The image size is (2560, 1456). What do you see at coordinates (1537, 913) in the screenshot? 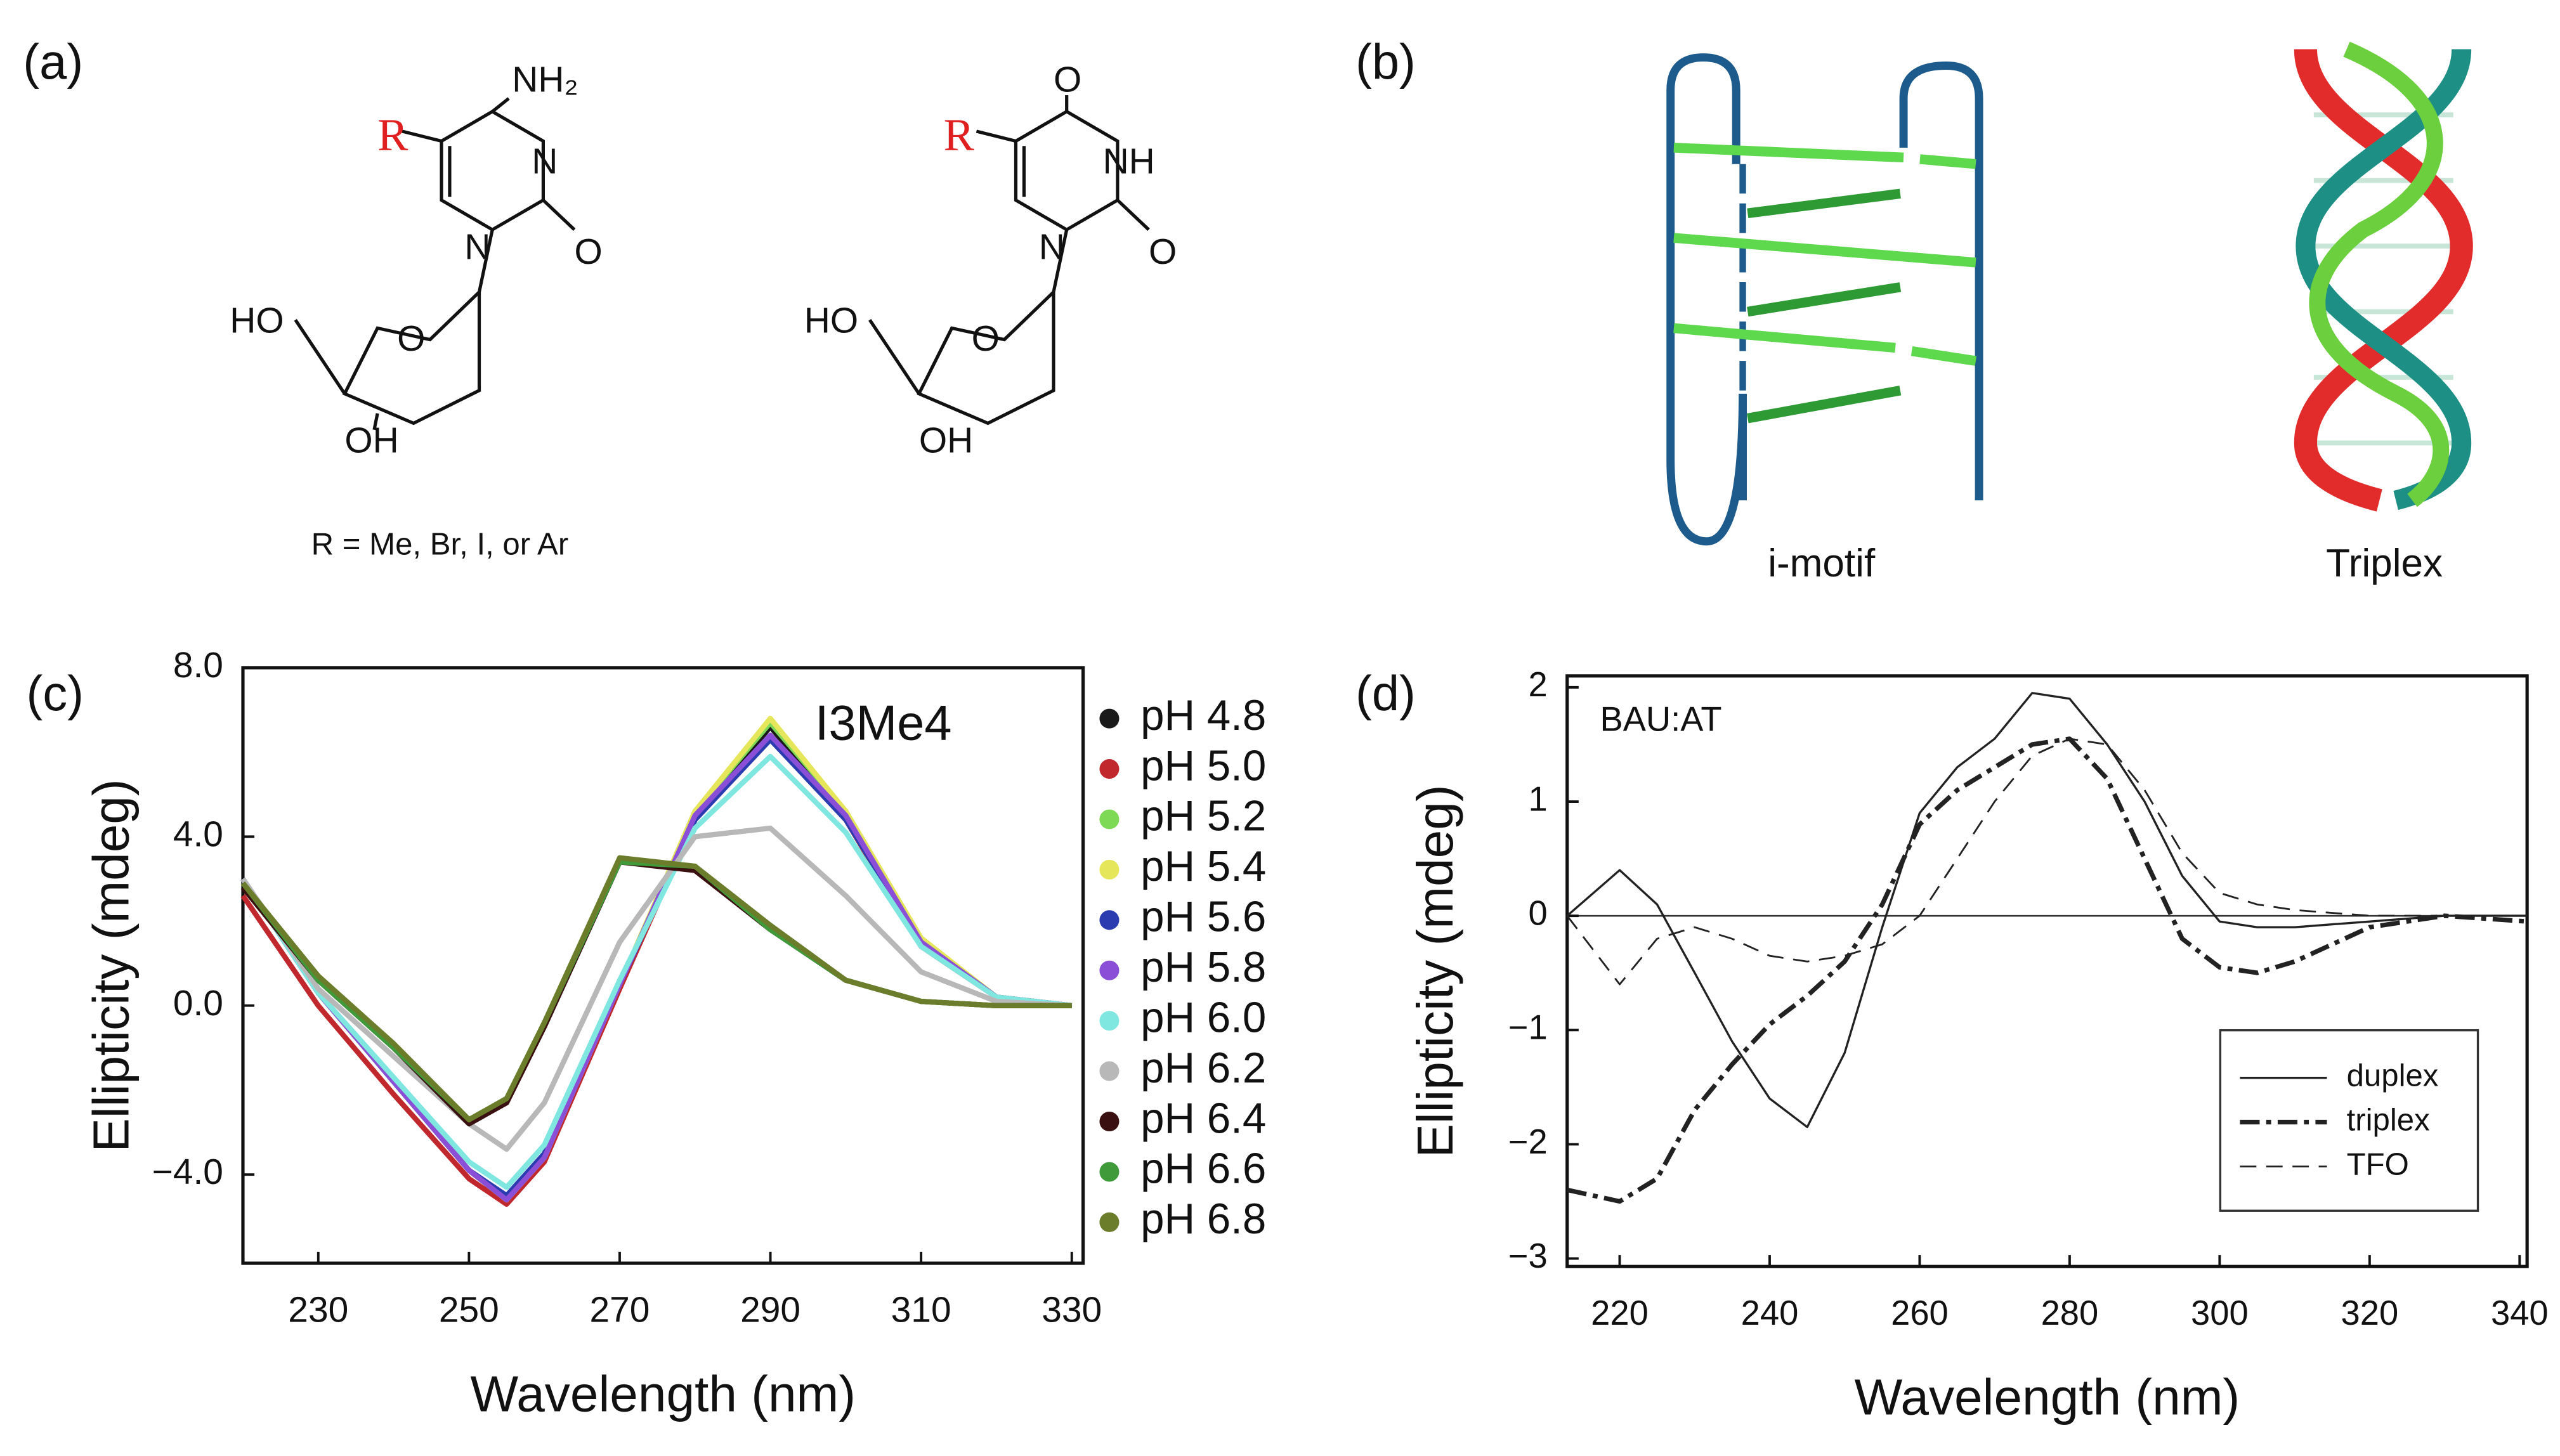
I see `y-tick-label: 0` at bounding box center [1537, 913].